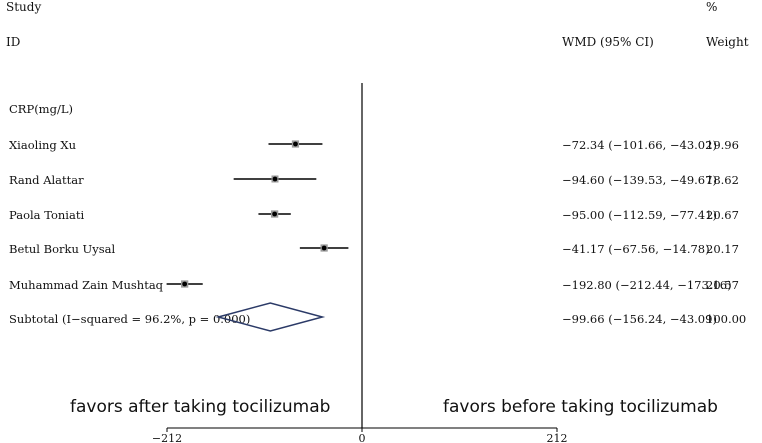  What do you see at coordinates (24, 7) in the screenshot?
I see `study-header: Study` at bounding box center [24, 7].